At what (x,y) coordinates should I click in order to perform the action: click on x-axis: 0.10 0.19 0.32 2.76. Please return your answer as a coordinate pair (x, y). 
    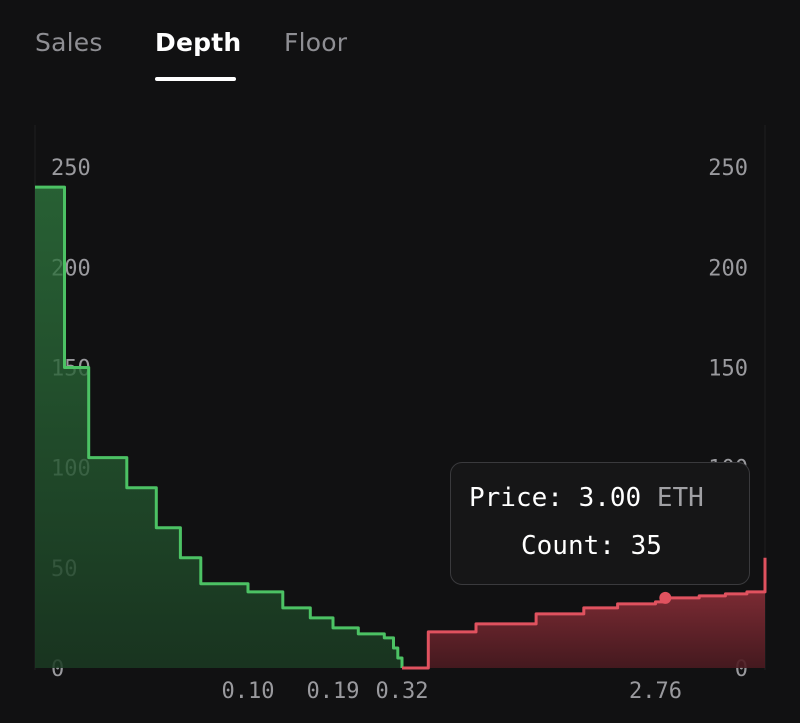
    Looking at the image, I should click on (452, 691).